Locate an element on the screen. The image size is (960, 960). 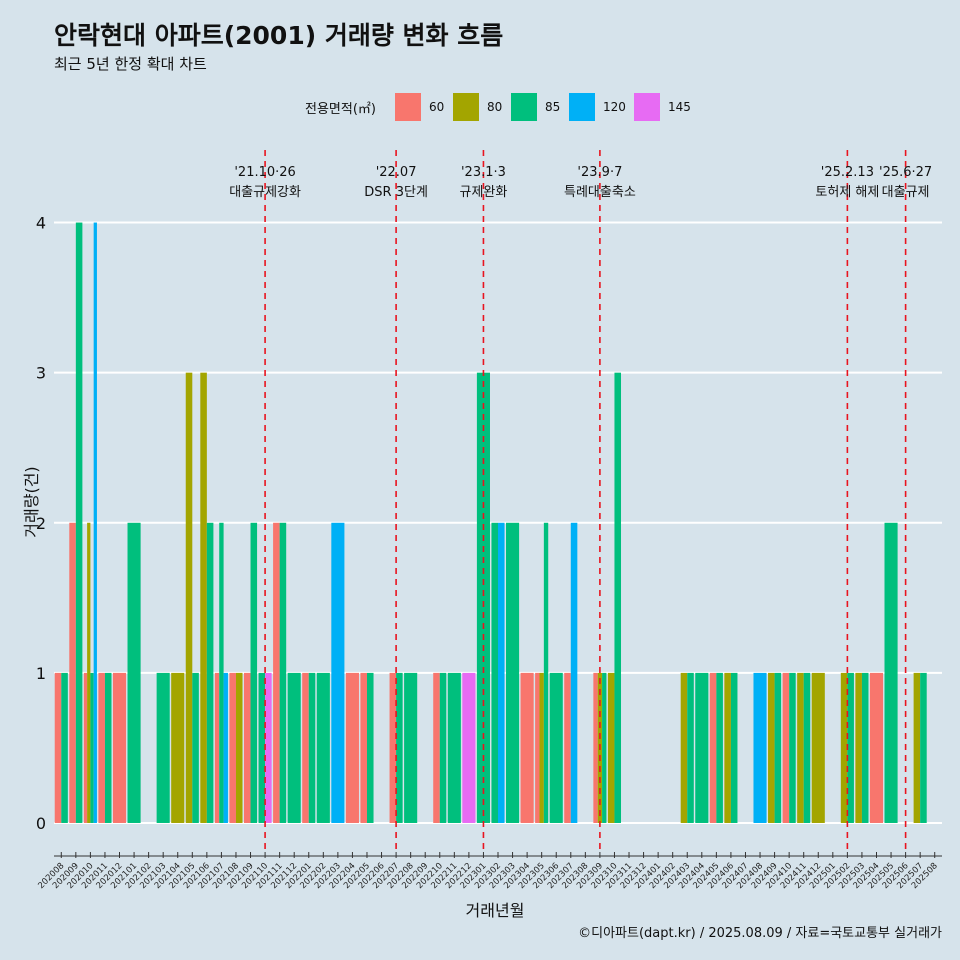
y-tick-label: 0 is located at coordinates (41, 823).